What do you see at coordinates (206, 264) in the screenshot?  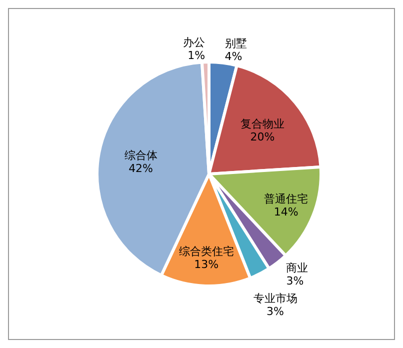 I see `data-label: 13%` at bounding box center [206, 264].